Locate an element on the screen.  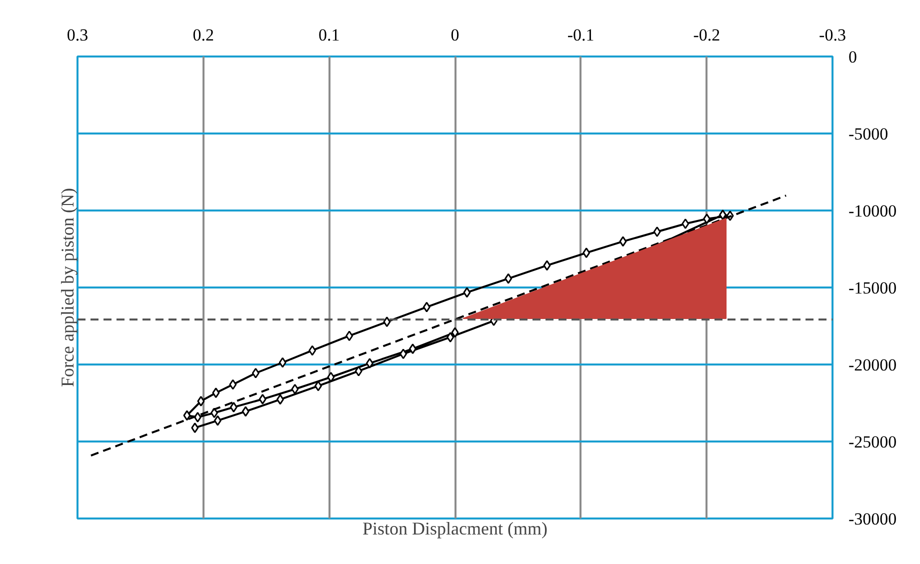
x-axis-title: Piston Displacment (mm) is located at coordinates (455, 528).